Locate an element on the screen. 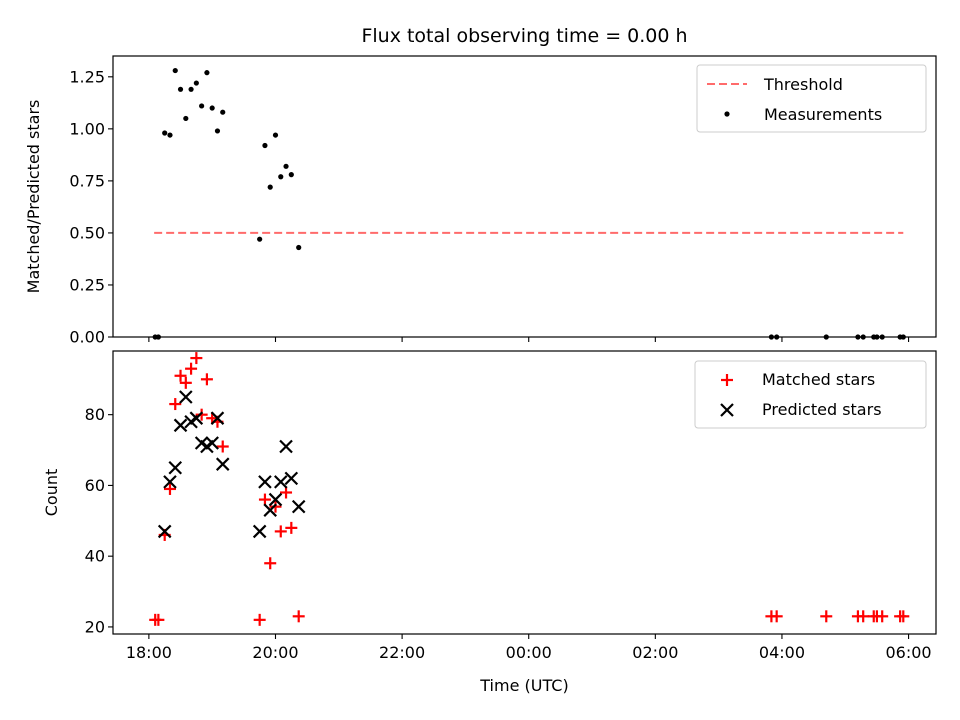 This screenshot has height=720, width=960. count-x-axis: 18:00 20:00 22:00 00:00 02:00 04:00 06:00 is located at coordinates (529, 648).